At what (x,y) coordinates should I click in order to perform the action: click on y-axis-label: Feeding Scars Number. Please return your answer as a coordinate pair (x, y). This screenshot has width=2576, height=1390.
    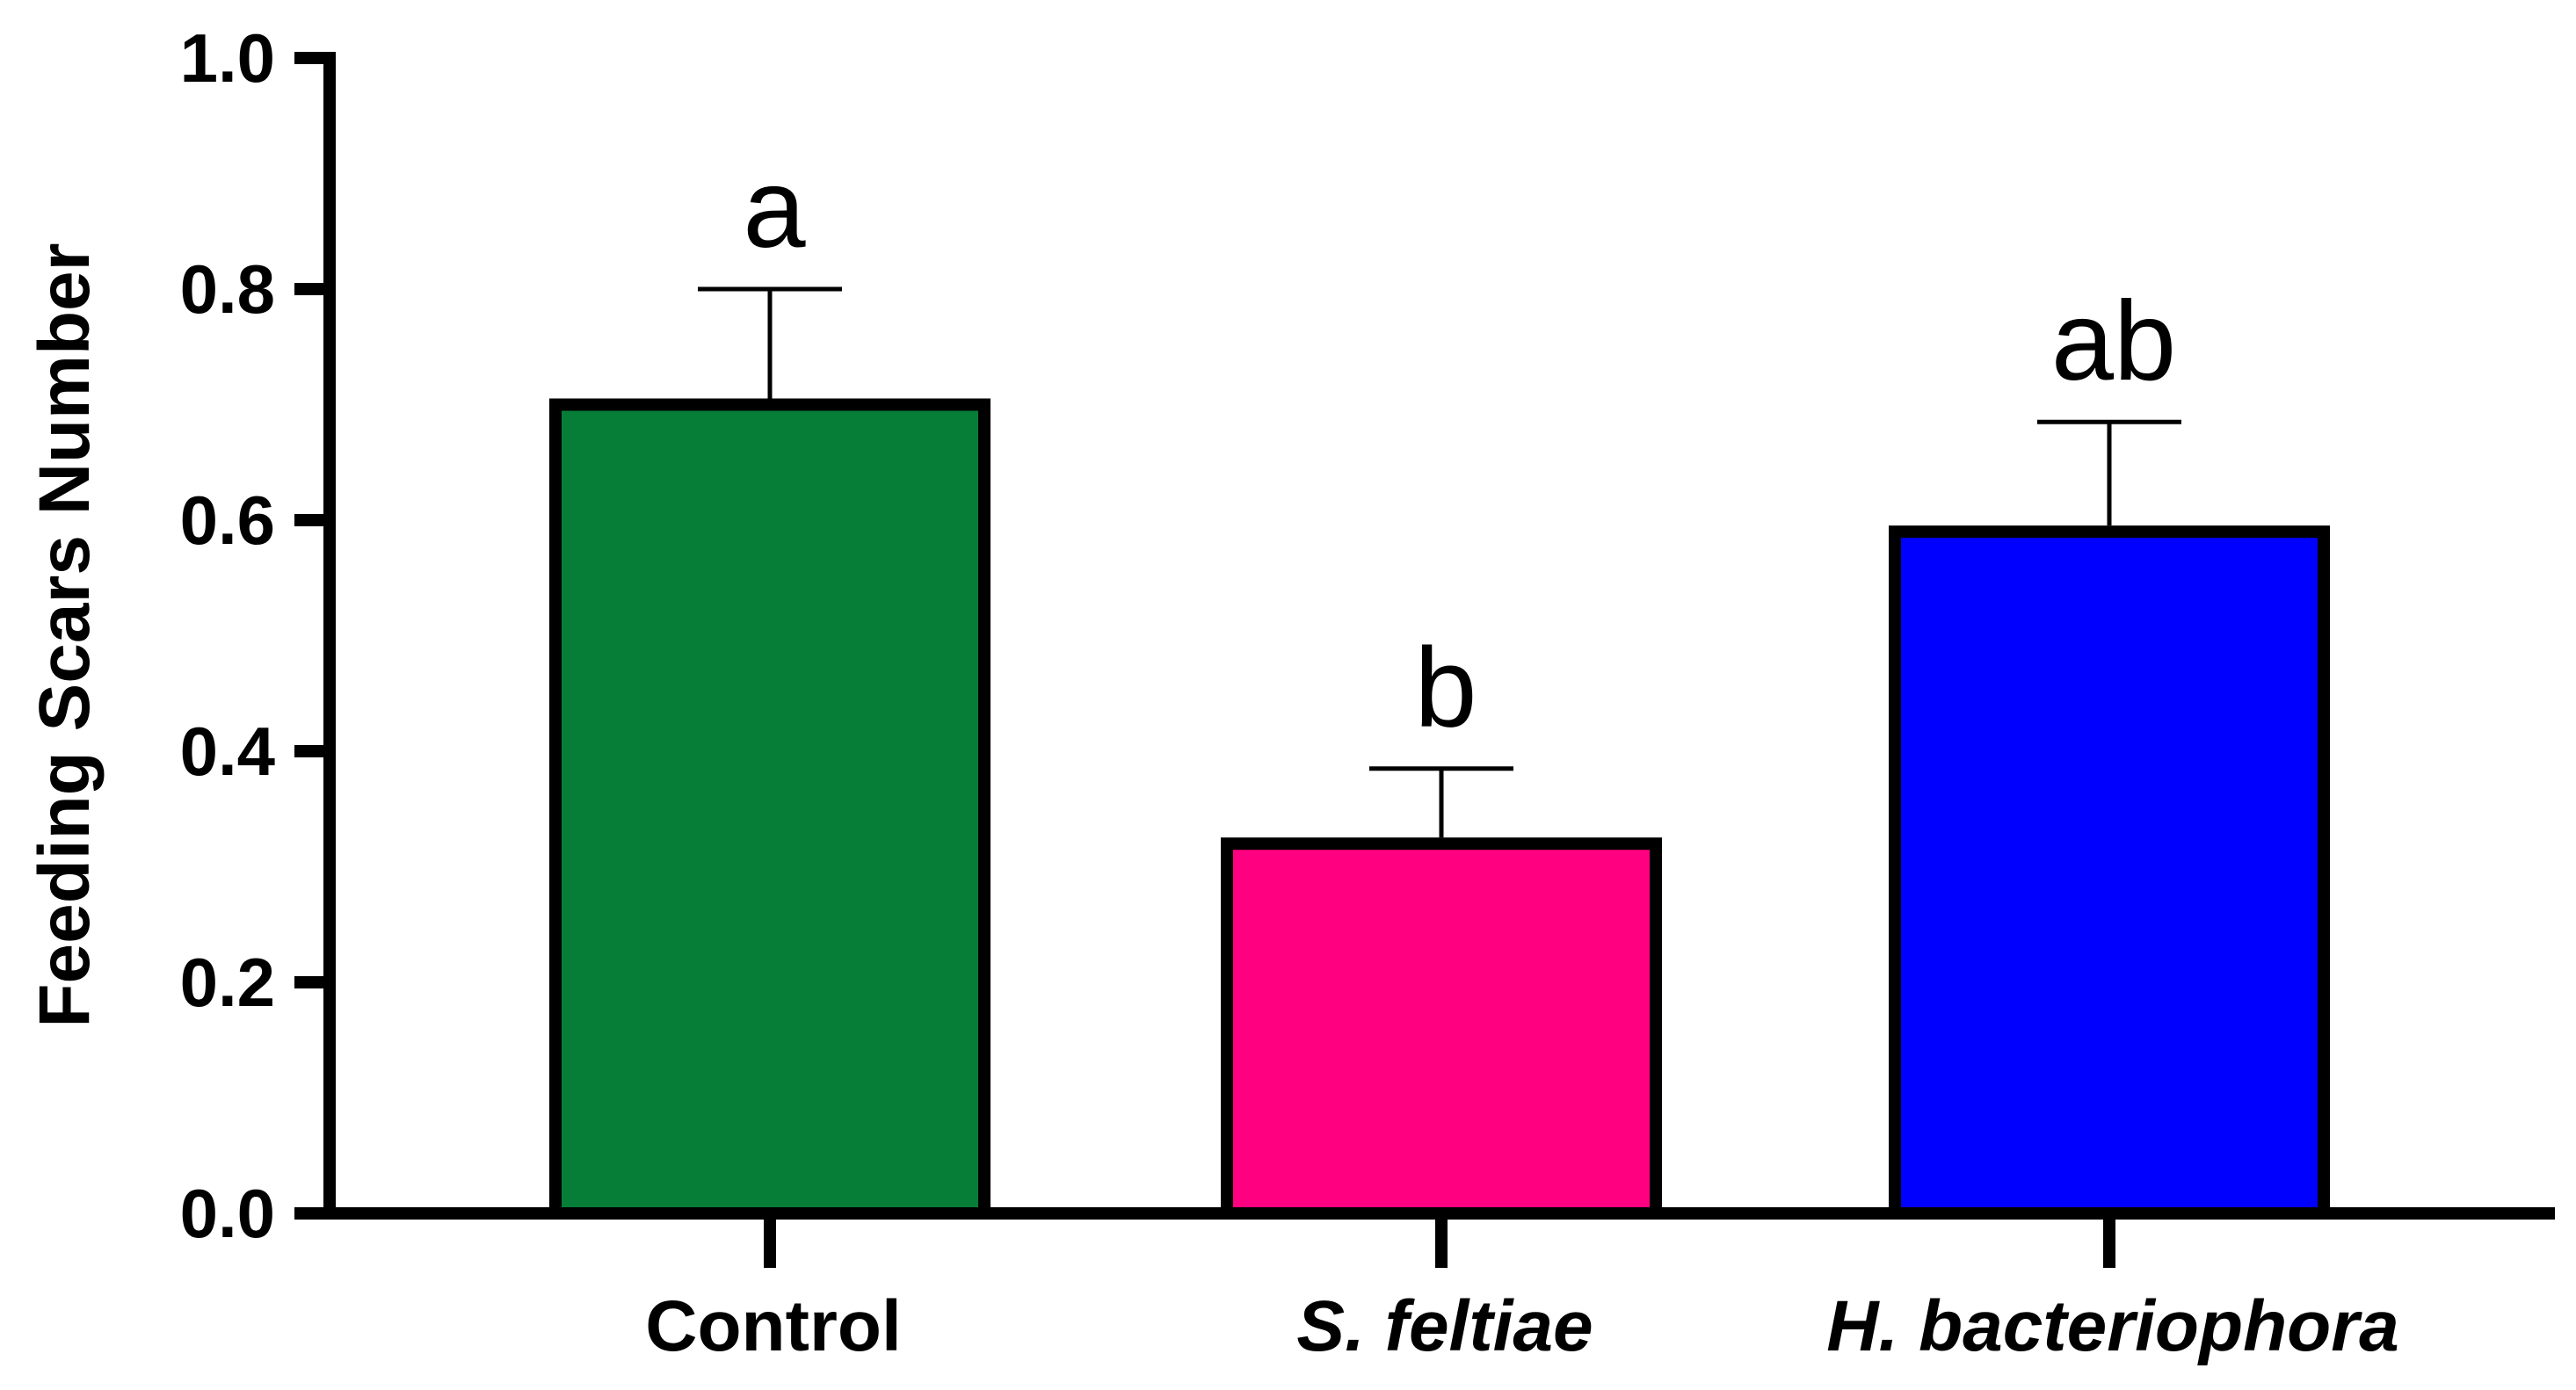
    Looking at the image, I should click on (65, 635).